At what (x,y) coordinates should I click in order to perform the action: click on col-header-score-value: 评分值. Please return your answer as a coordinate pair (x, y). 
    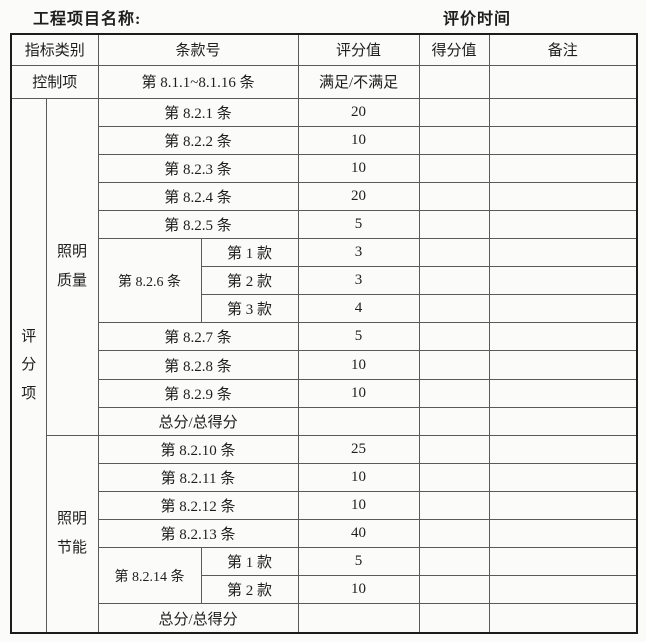
    Looking at the image, I should click on (358, 49).